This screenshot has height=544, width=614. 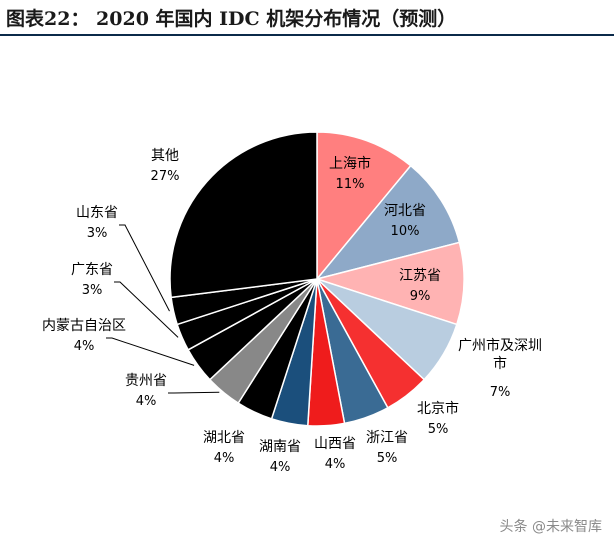 What do you see at coordinates (500, 392) in the screenshot?
I see `slice-label-value: 7%` at bounding box center [500, 392].